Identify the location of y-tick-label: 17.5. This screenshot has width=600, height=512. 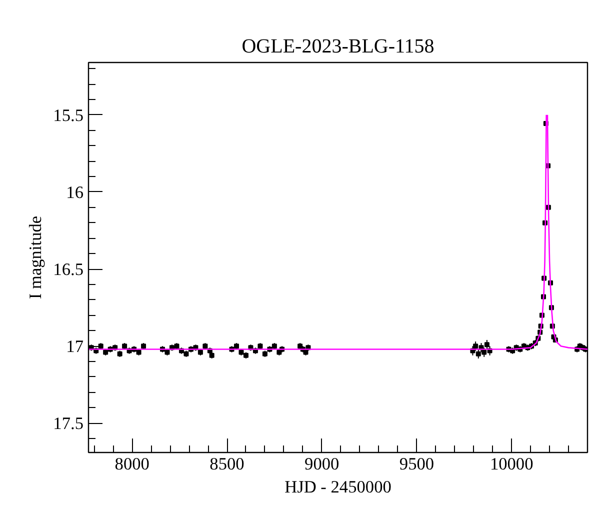
(68, 424).